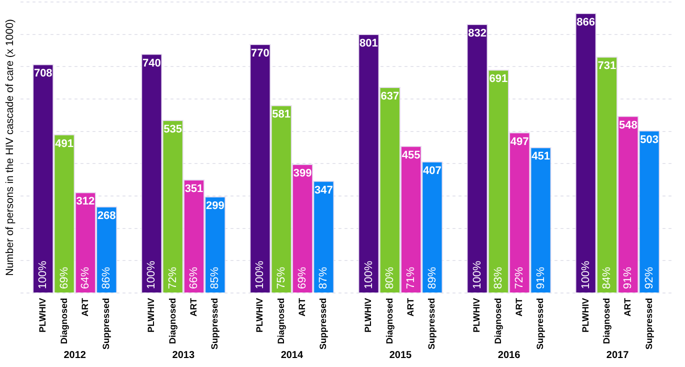  What do you see at coordinates (85, 277) in the screenshot?
I see `annotation: 64%` at bounding box center [85, 277].